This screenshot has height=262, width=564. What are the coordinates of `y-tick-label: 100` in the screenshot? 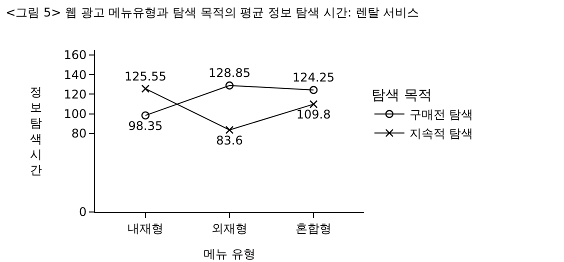 It's located at (75, 114).